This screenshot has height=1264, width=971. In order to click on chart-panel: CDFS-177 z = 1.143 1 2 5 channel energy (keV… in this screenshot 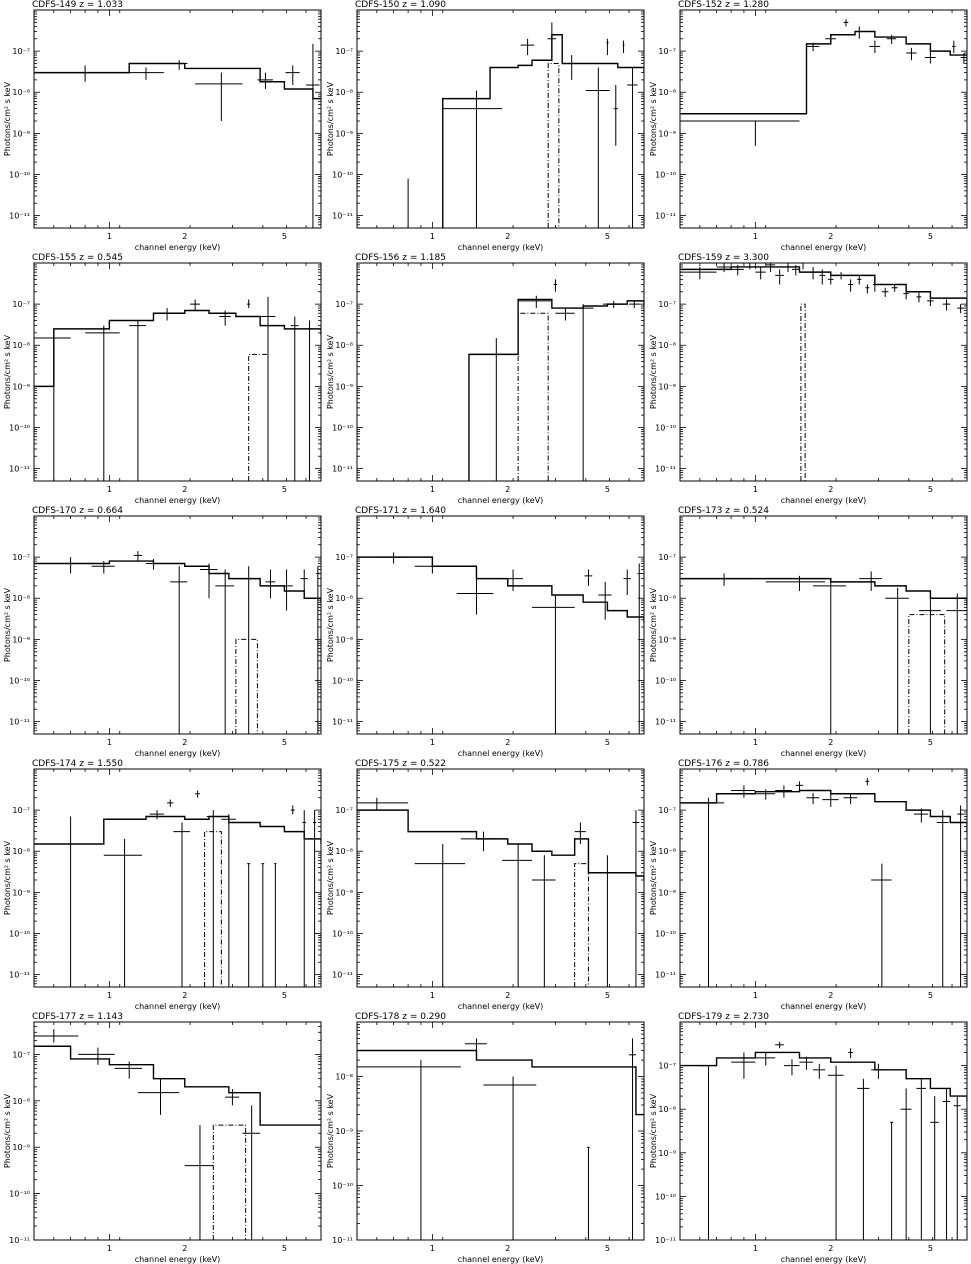, I will do `click(162, 1138)`.